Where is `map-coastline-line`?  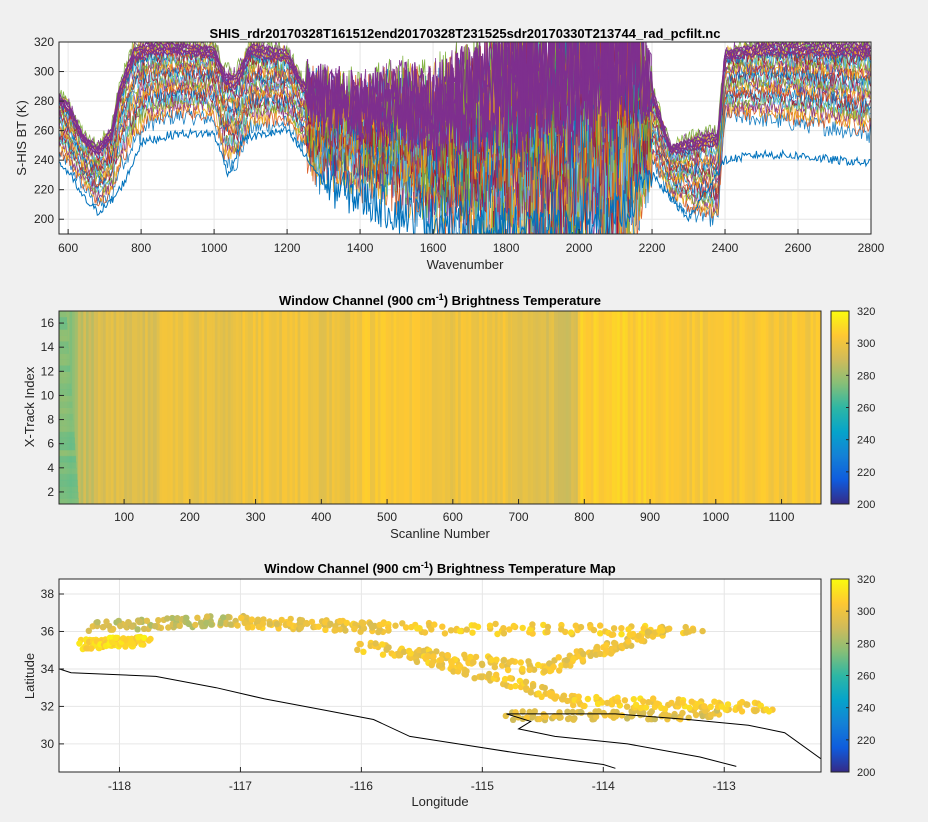 map-coastline-line is located at coordinates (663, 736).